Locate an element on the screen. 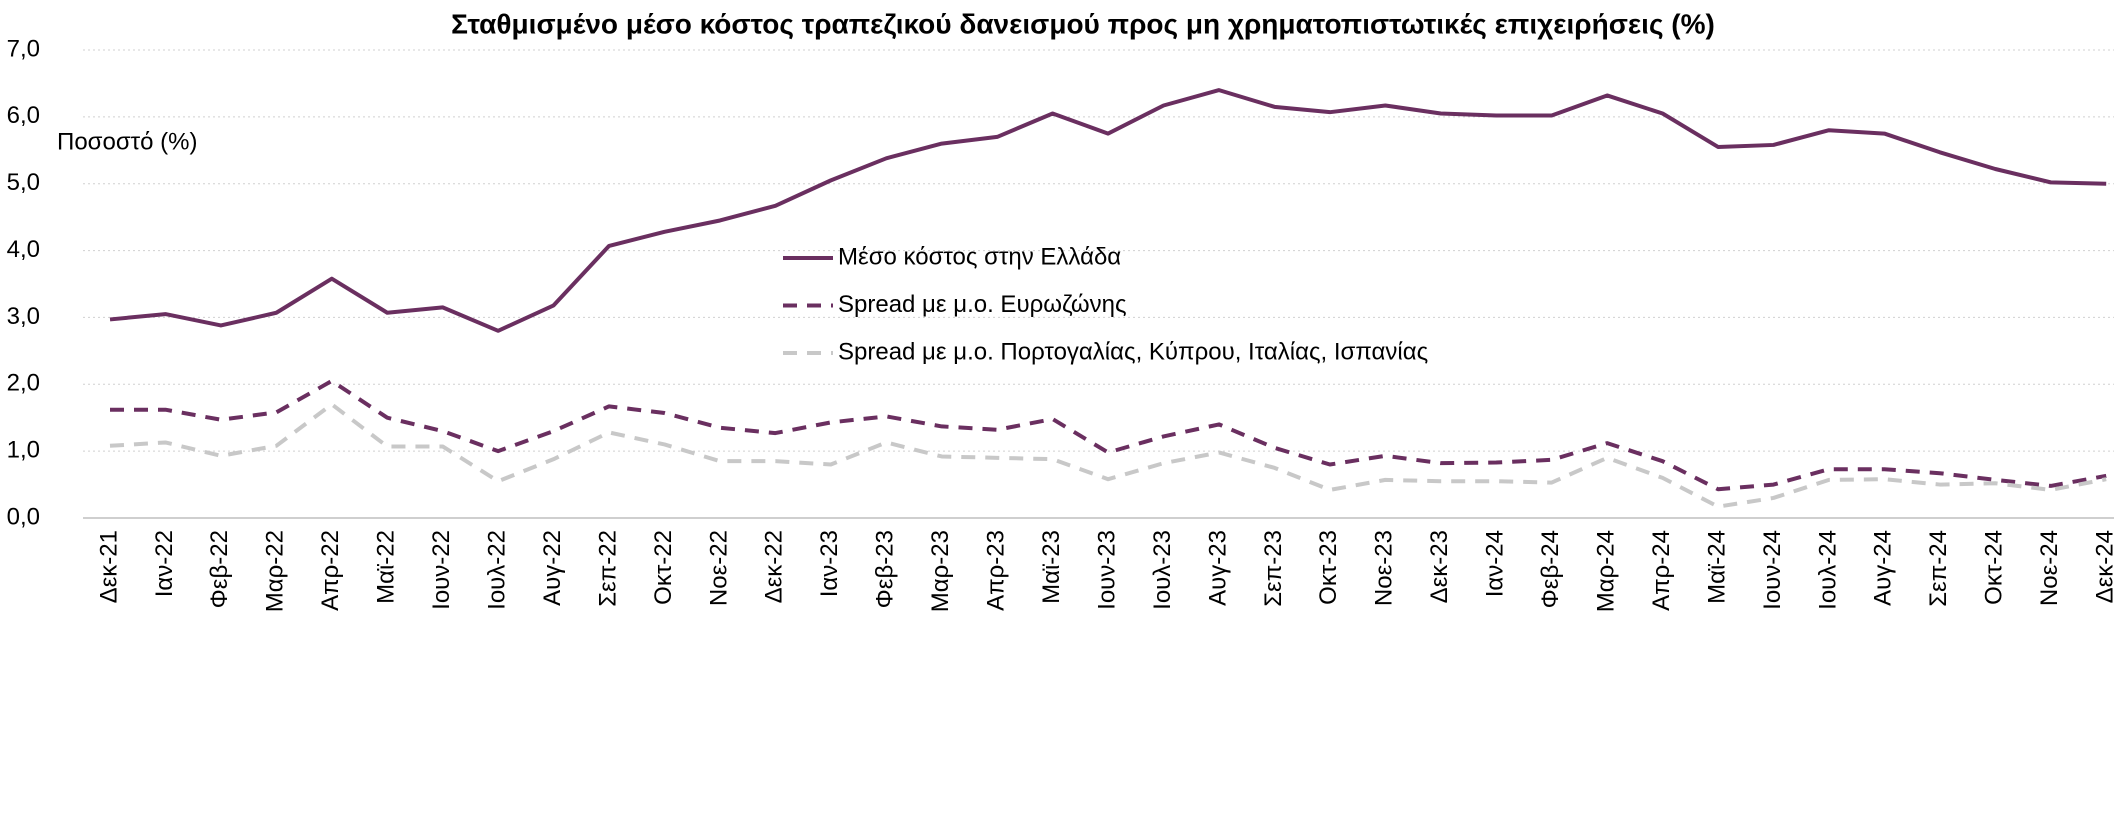 This screenshot has width=2114, height=819. y-tick-label: 4,0 is located at coordinates (23, 249).